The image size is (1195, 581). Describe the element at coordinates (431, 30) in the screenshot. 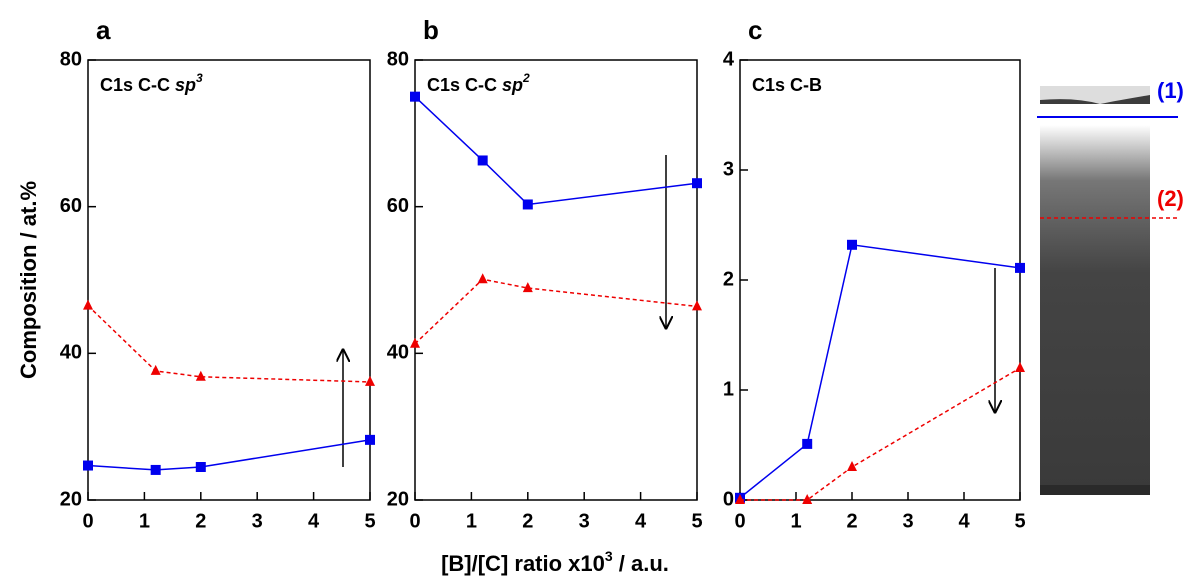

I see `panel-letter: b` at that location.